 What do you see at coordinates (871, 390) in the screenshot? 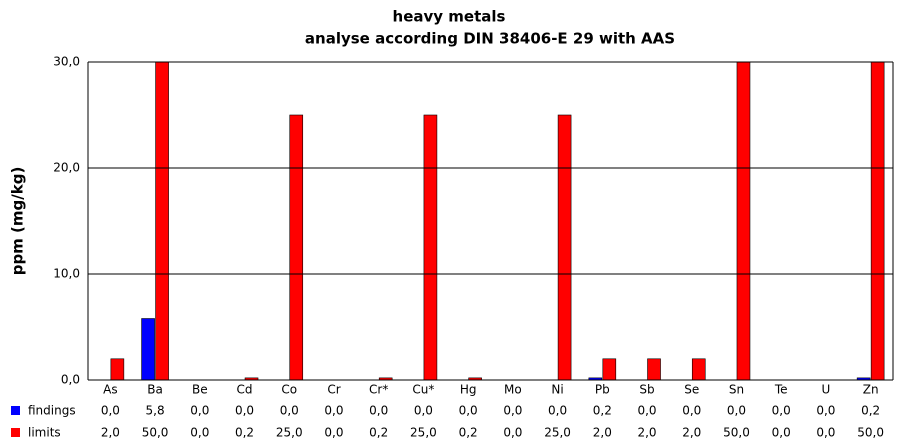
I see `x-tick-label: Zn` at bounding box center [871, 390].